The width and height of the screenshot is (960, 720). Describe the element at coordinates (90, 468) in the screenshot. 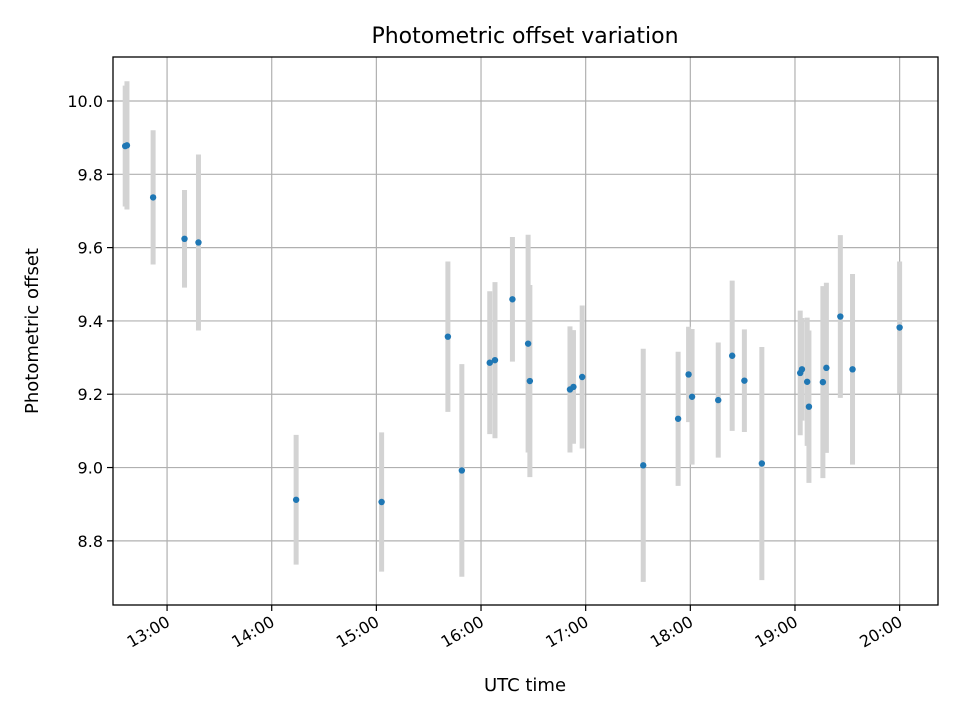

I see `y-tick-label: 9.0` at that location.